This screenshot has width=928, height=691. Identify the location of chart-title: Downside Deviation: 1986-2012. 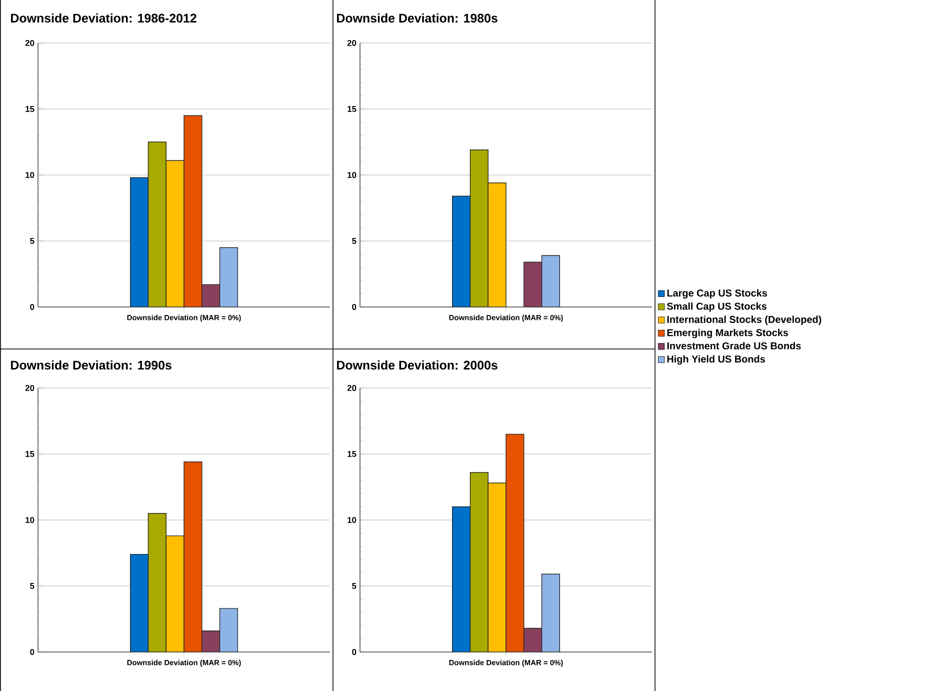
(103, 18).